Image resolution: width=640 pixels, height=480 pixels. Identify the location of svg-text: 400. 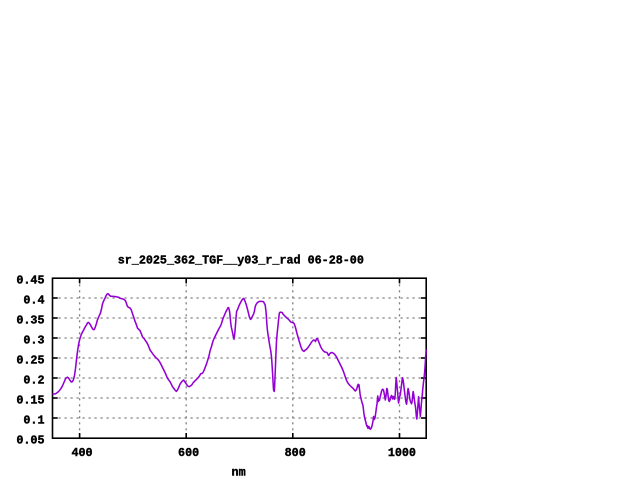
(81, 453).